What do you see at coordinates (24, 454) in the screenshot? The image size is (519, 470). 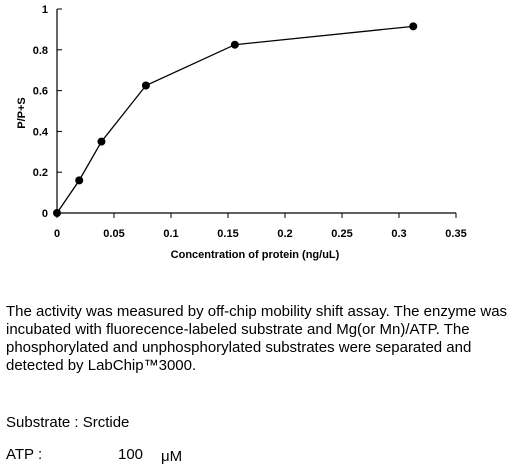 I see `atp-label: ATP :` at bounding box center [24, 454].